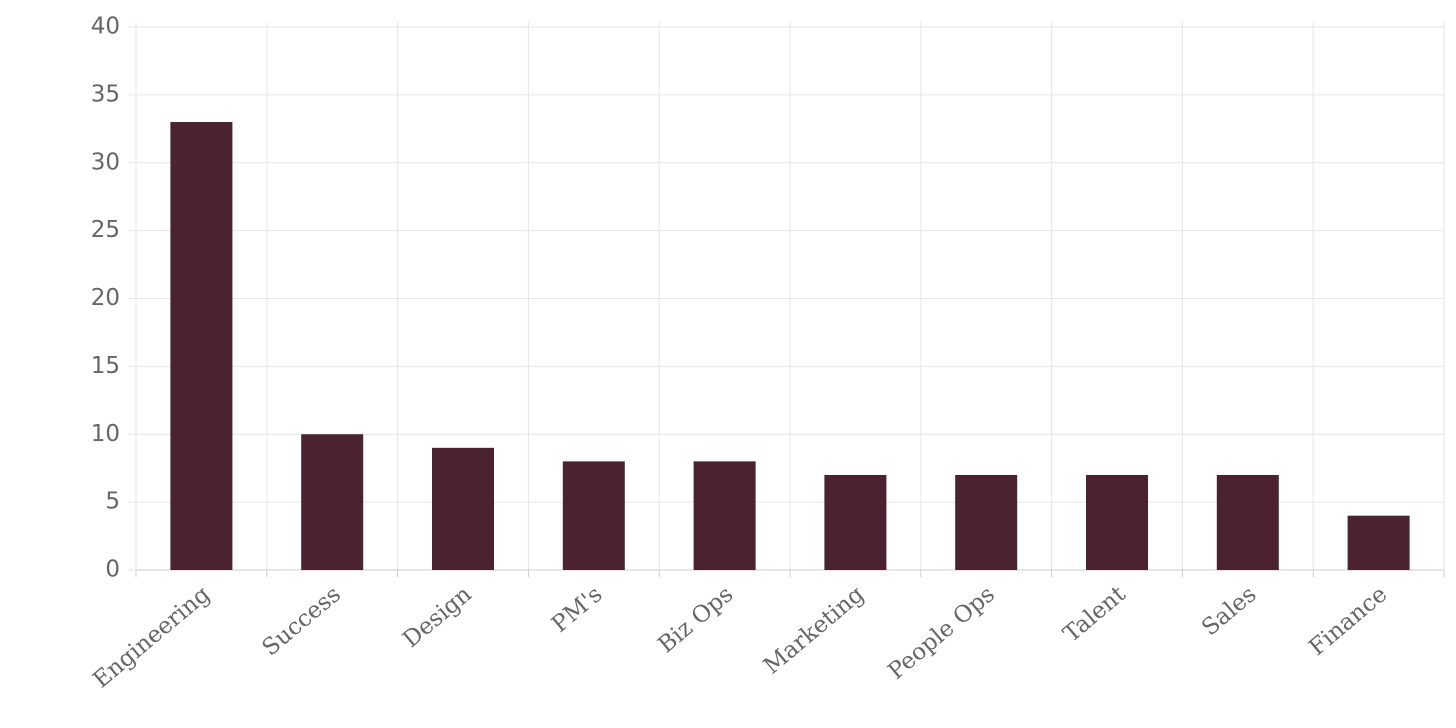  What do you see at coordinates (814, 630) in the screenshot?
I see `x-tick-label: Marketing` at bounding box center [814, 630].